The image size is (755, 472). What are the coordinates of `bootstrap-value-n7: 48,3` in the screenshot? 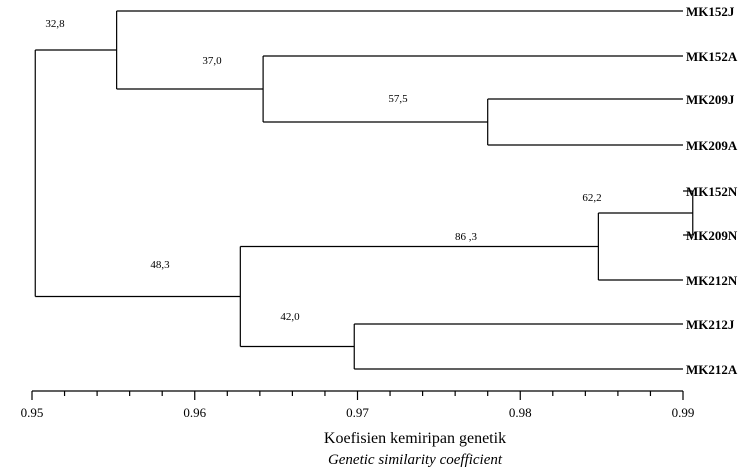 It's located at (160, 265).